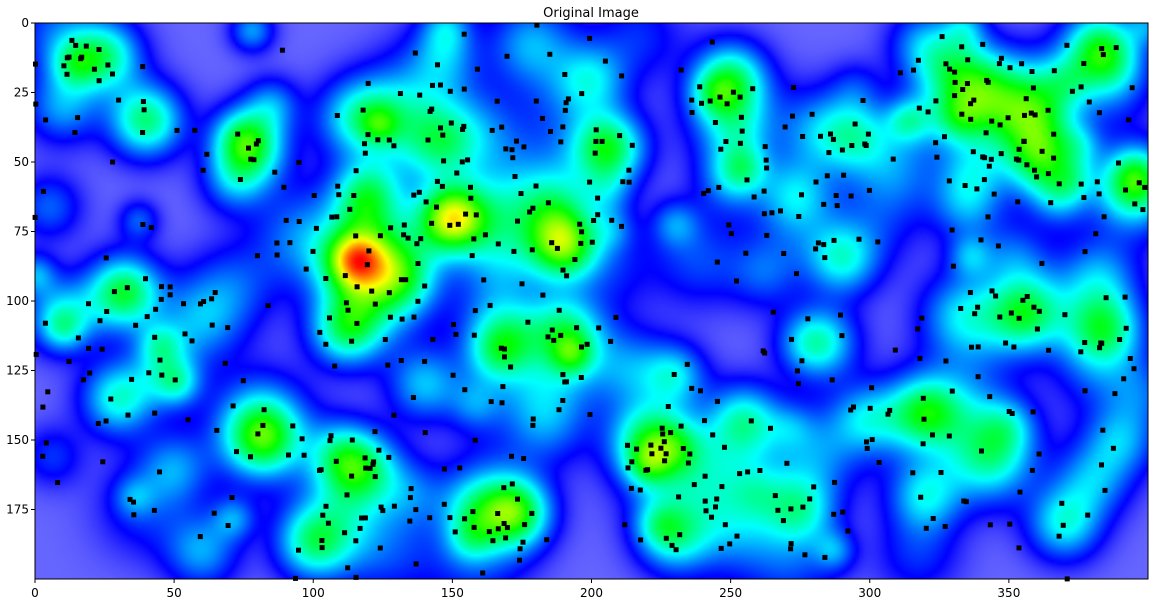 The height and width of the screenshot is (605, 1156). What do you see at coordinates (869, 593) in the screenshot?
I see `x-tick-label: 300` at bounding box center [869, 593].